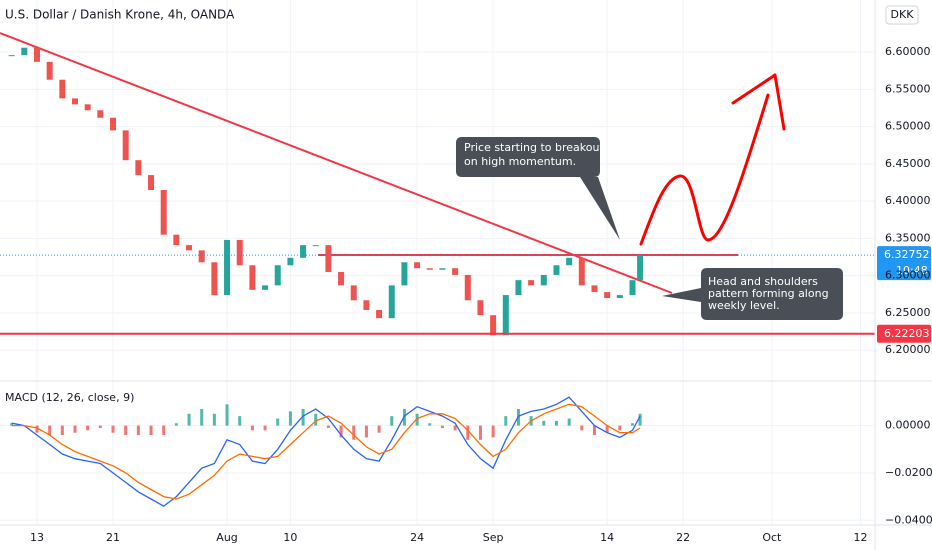  What do you see at coordinates (290, 537) in the screenshot?
I see `x-tick-label: 10` at bounding box center [290, 537].